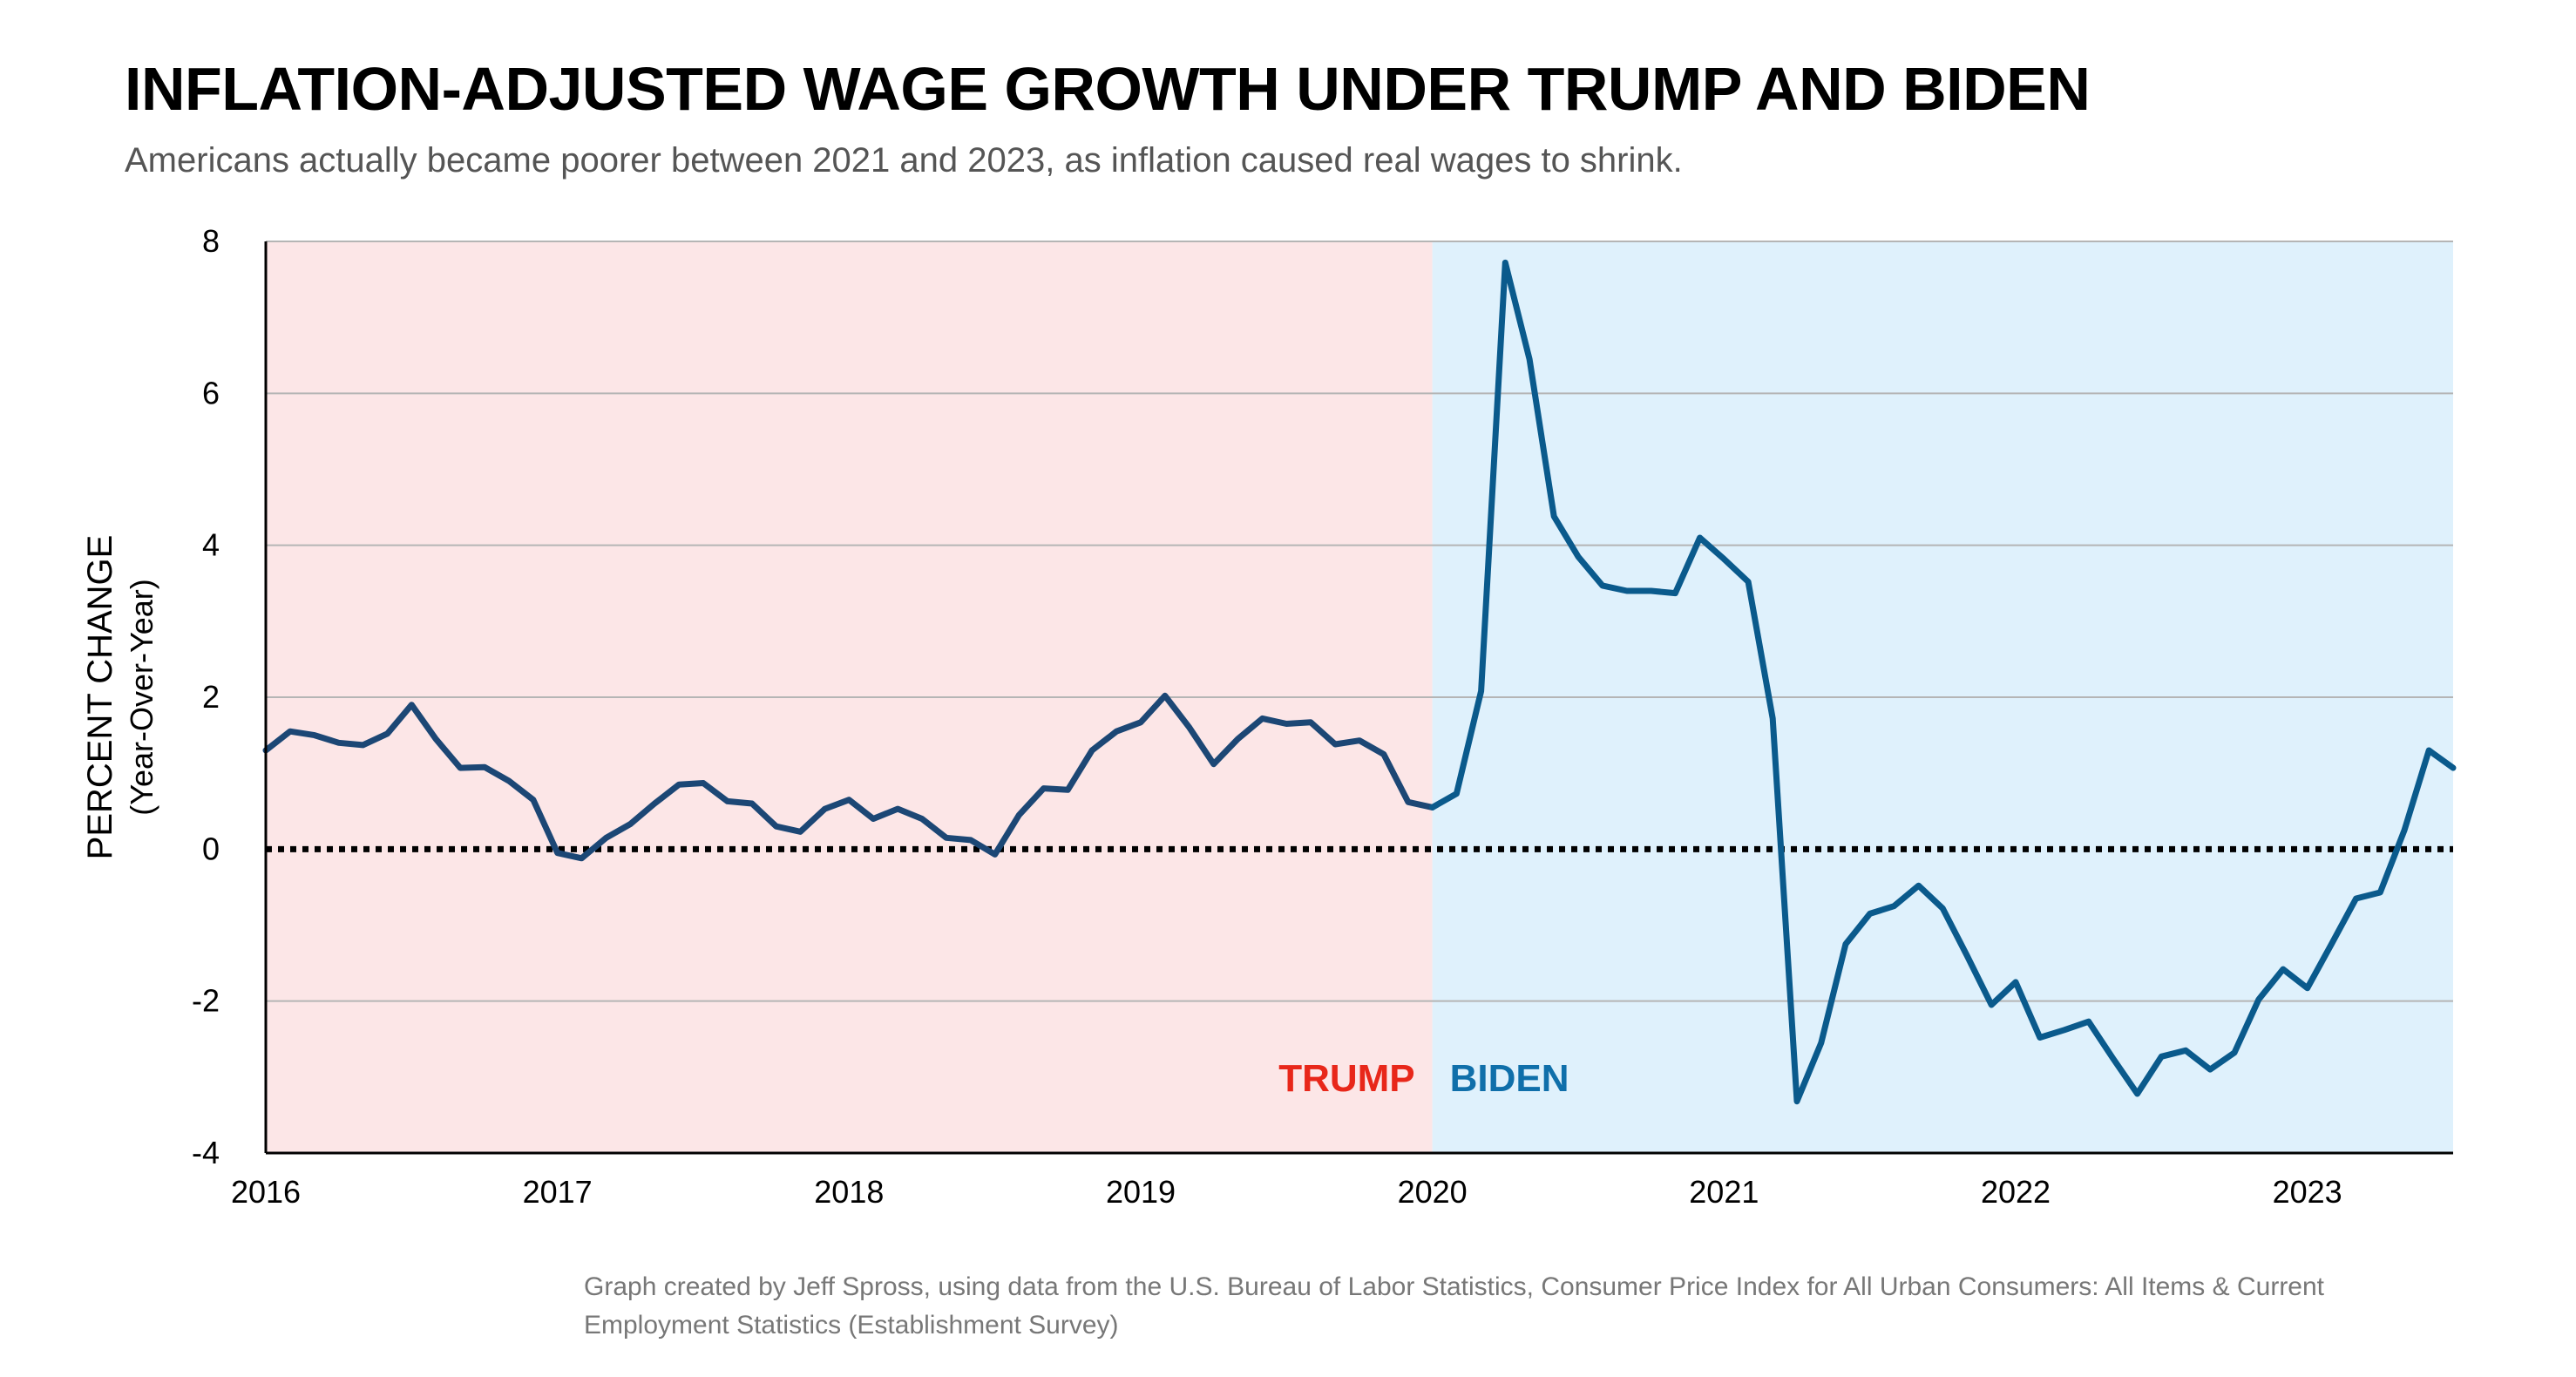  Describe the element at coordinates (206, 1152) in the screenshot. I see `y-tick-label: -4` at that location.